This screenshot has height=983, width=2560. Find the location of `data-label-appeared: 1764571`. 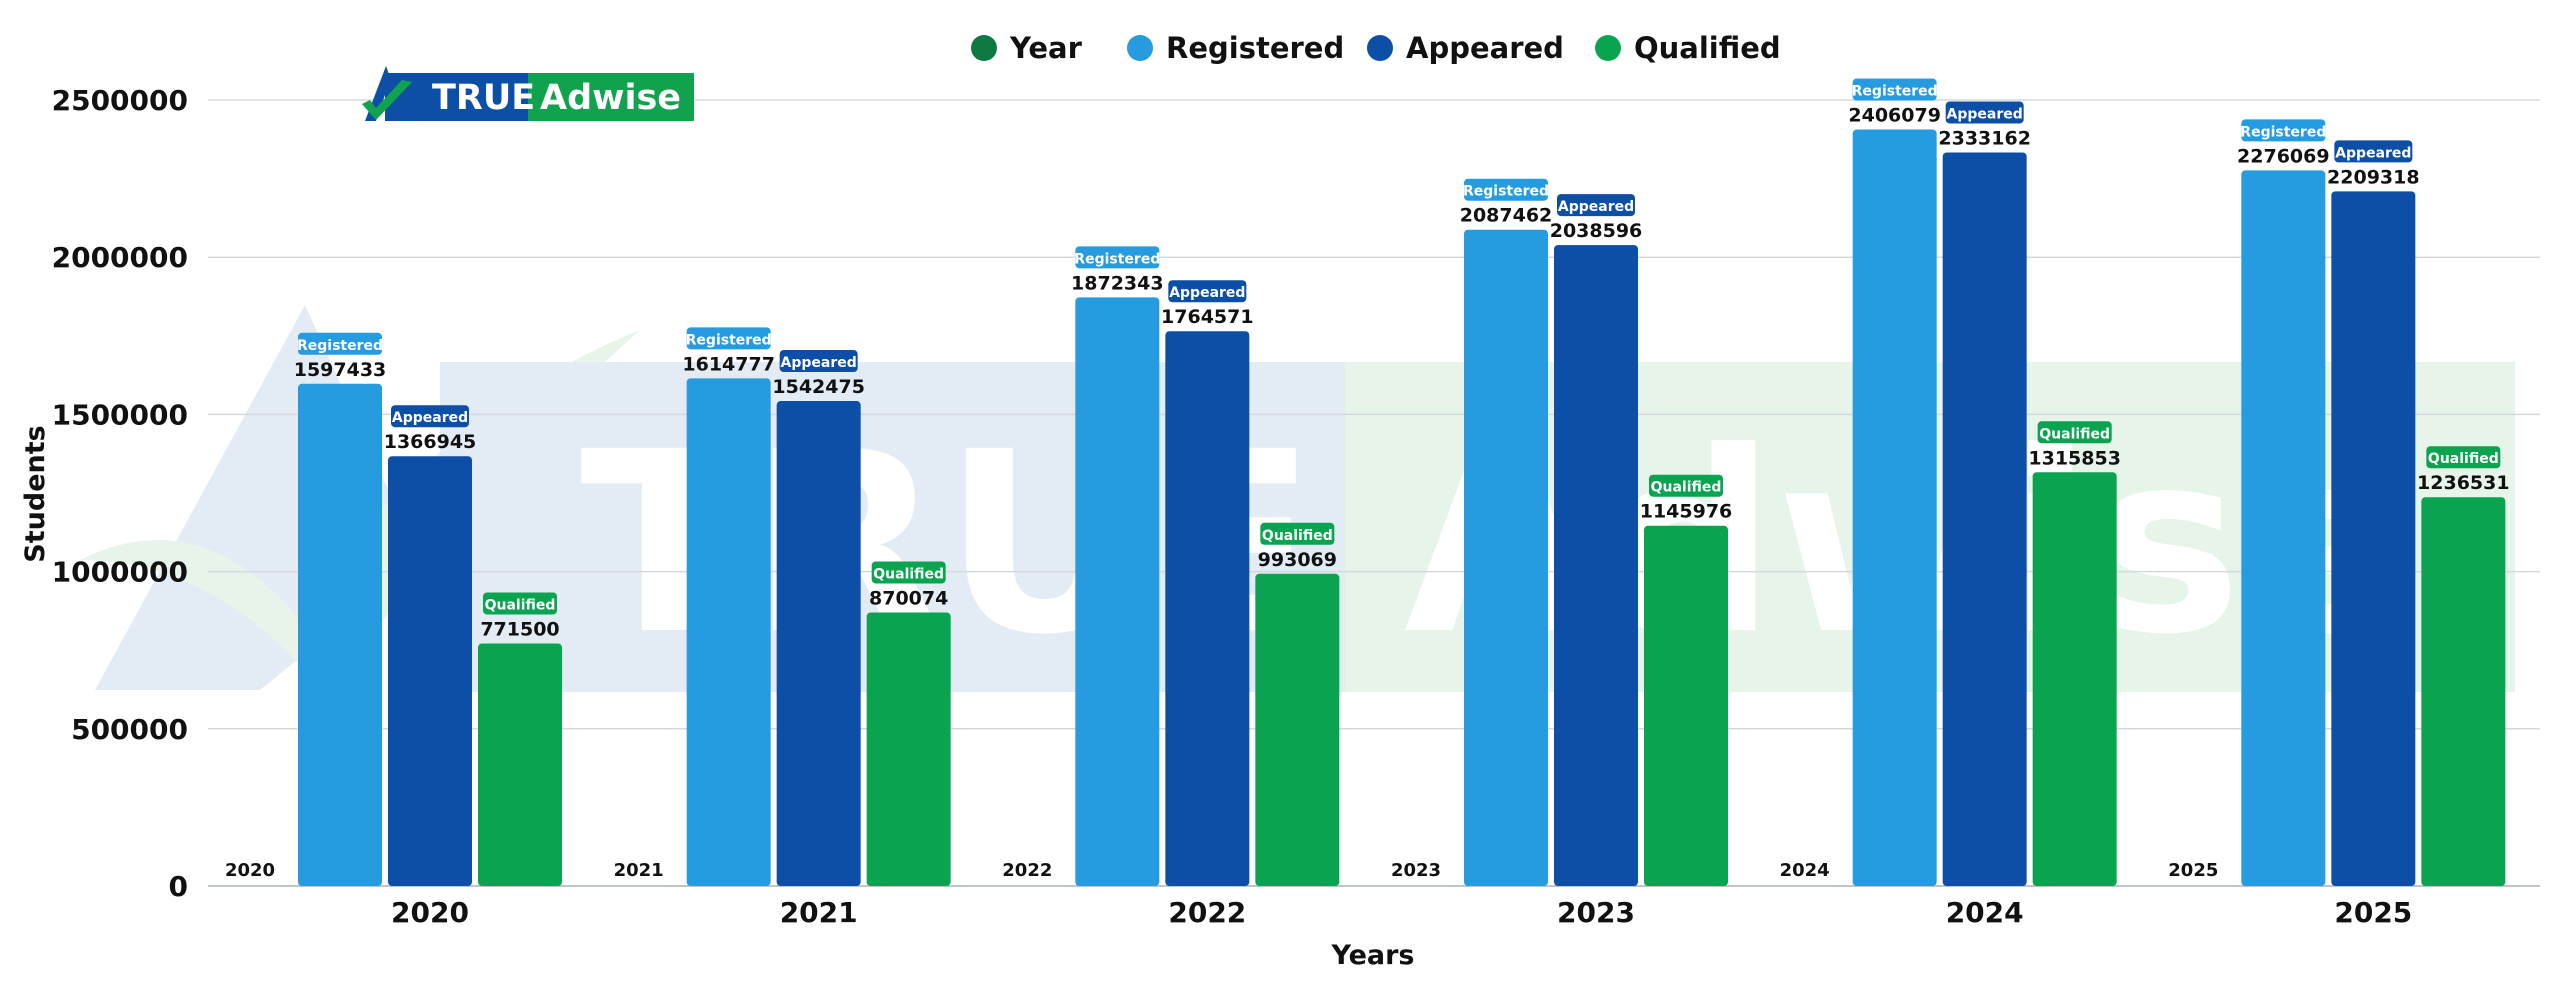

data-label-appeared: 1764571 is located at coordinates (1207, 317).